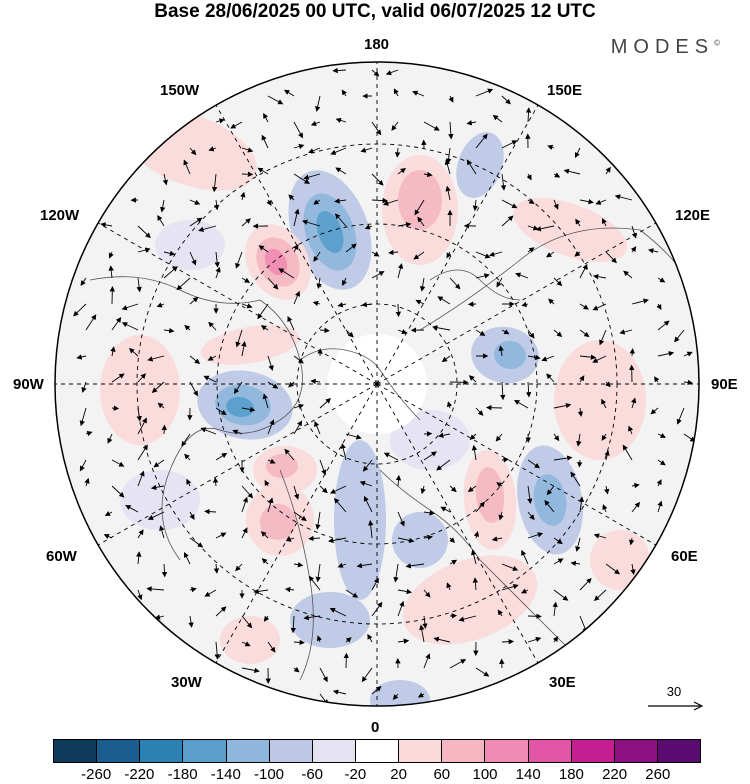  What do you see at coordinates (571, 774) in the screenshot?
I see `colorbar-tick-label: 180` at bounding box center [571, 774].